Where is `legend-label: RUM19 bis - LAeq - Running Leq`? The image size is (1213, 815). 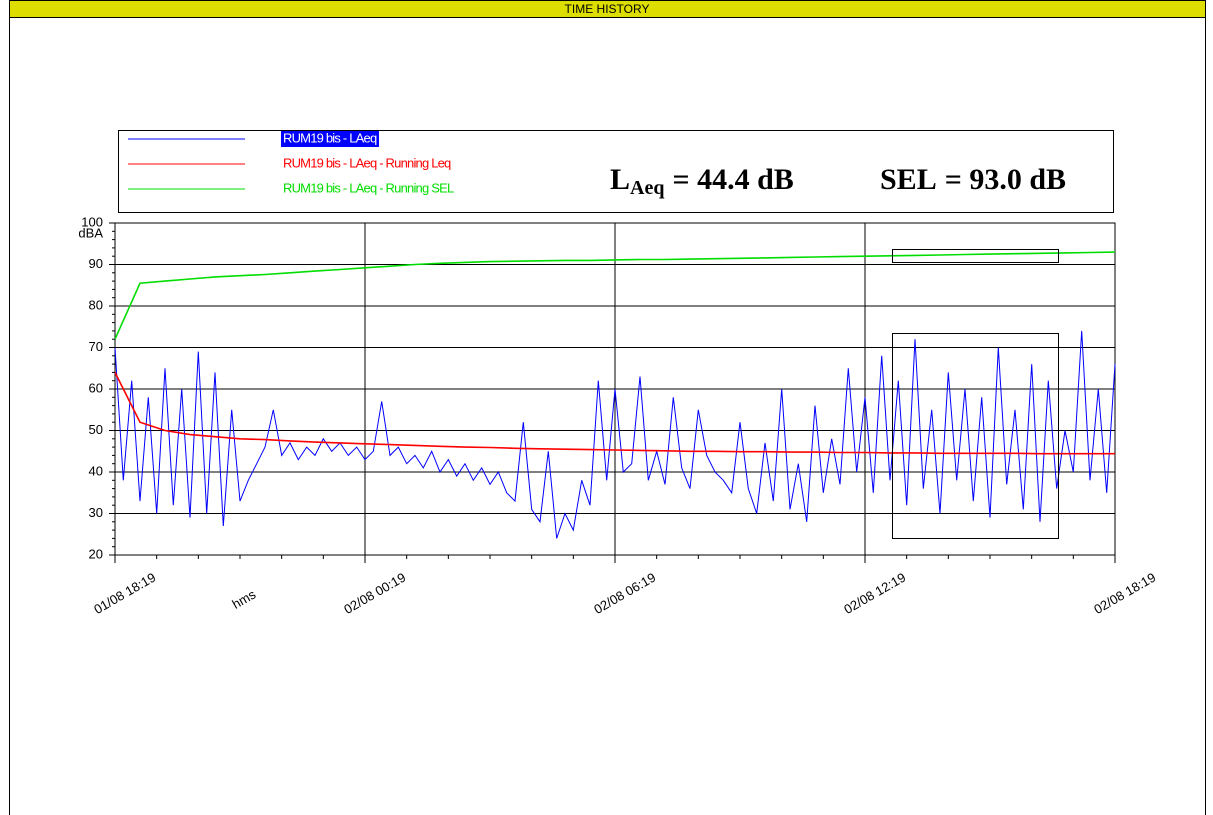
legend-label: RUM19 bis - LAeq - Running Leq is located at coordinates (367, 162).